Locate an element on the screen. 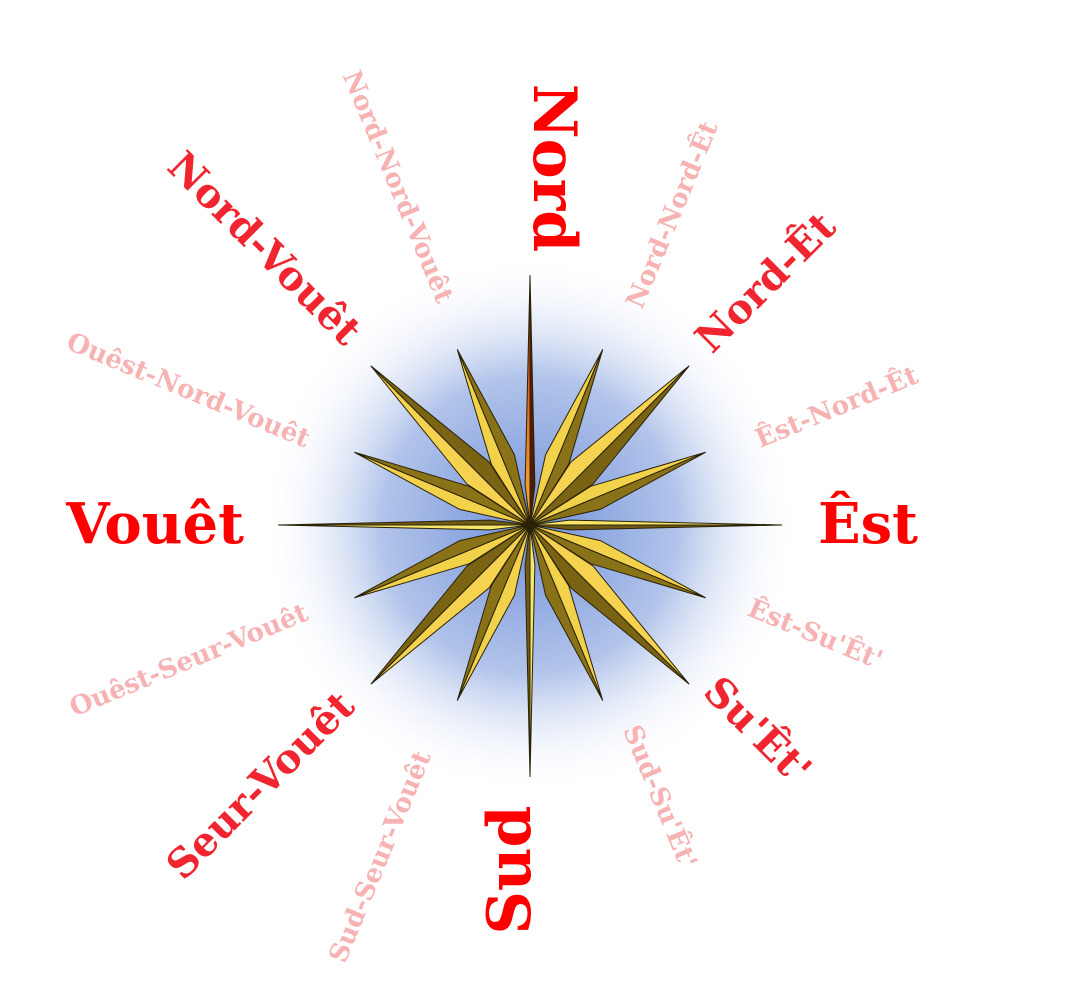  label-north: Nord is located at coordinates (554, 168).